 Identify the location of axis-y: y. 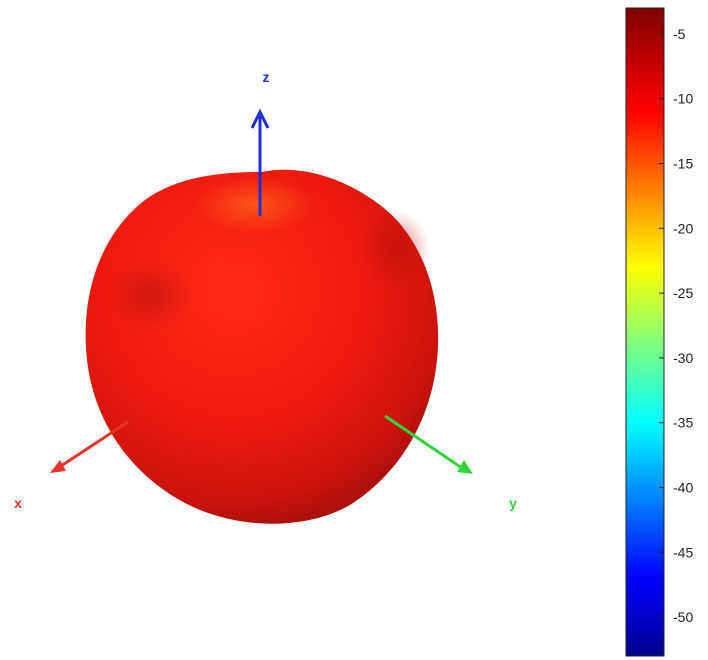
(450, 462).